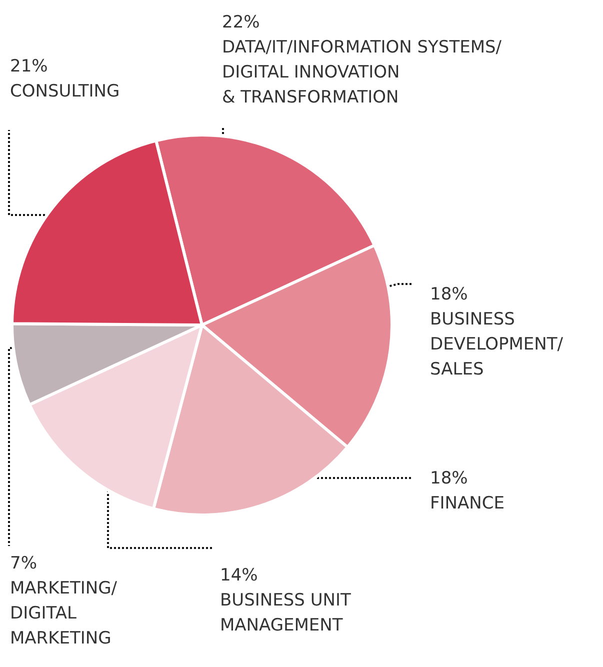  I want to click on data-label: 21%, so click(29, 66).